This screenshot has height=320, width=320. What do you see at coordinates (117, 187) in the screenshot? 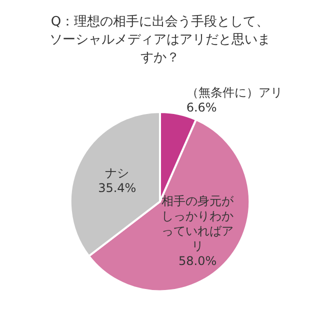
I see `data-label: 35.4%` at bounding box center [117, 187].